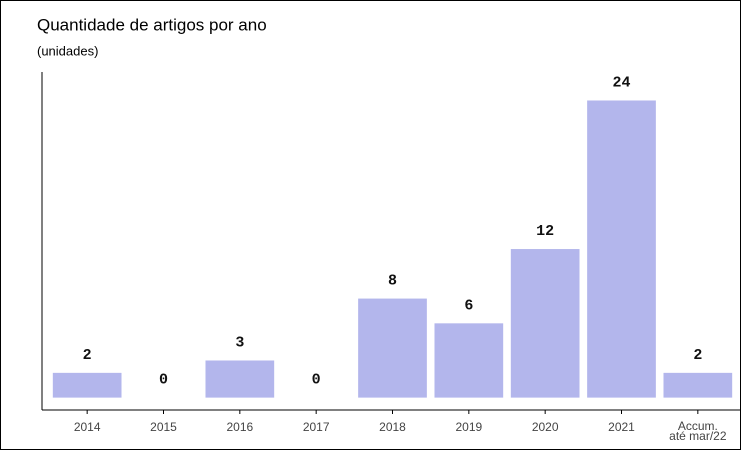 Image resolution: width=741 pixels, height=450 pixels. Describe the element at coordinates (698, 431) in the screenshot. I see `x-tick-label: Accum. até mar/22` at that location.